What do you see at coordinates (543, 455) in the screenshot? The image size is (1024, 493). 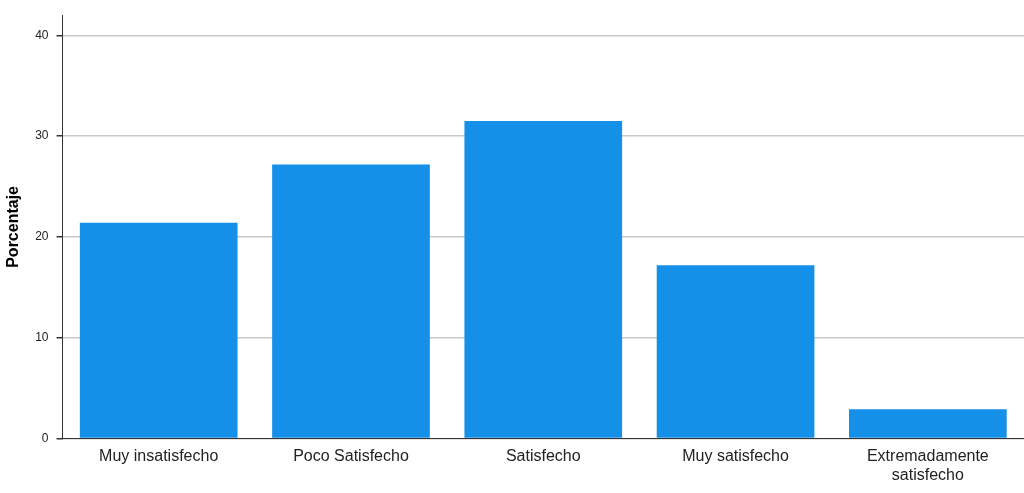 I see `x-tick-label: Satisfecho` at bounding box center [543, 455].